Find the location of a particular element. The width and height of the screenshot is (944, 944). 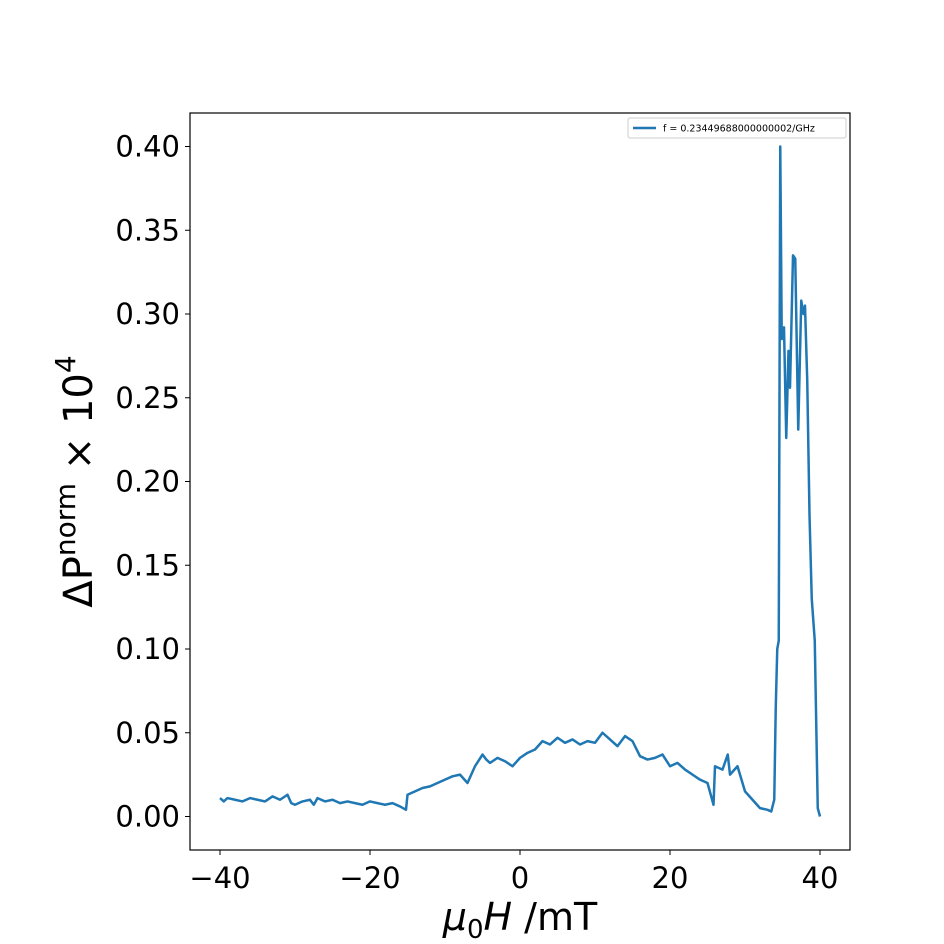

legend-box is located at coordinates (737, 128).